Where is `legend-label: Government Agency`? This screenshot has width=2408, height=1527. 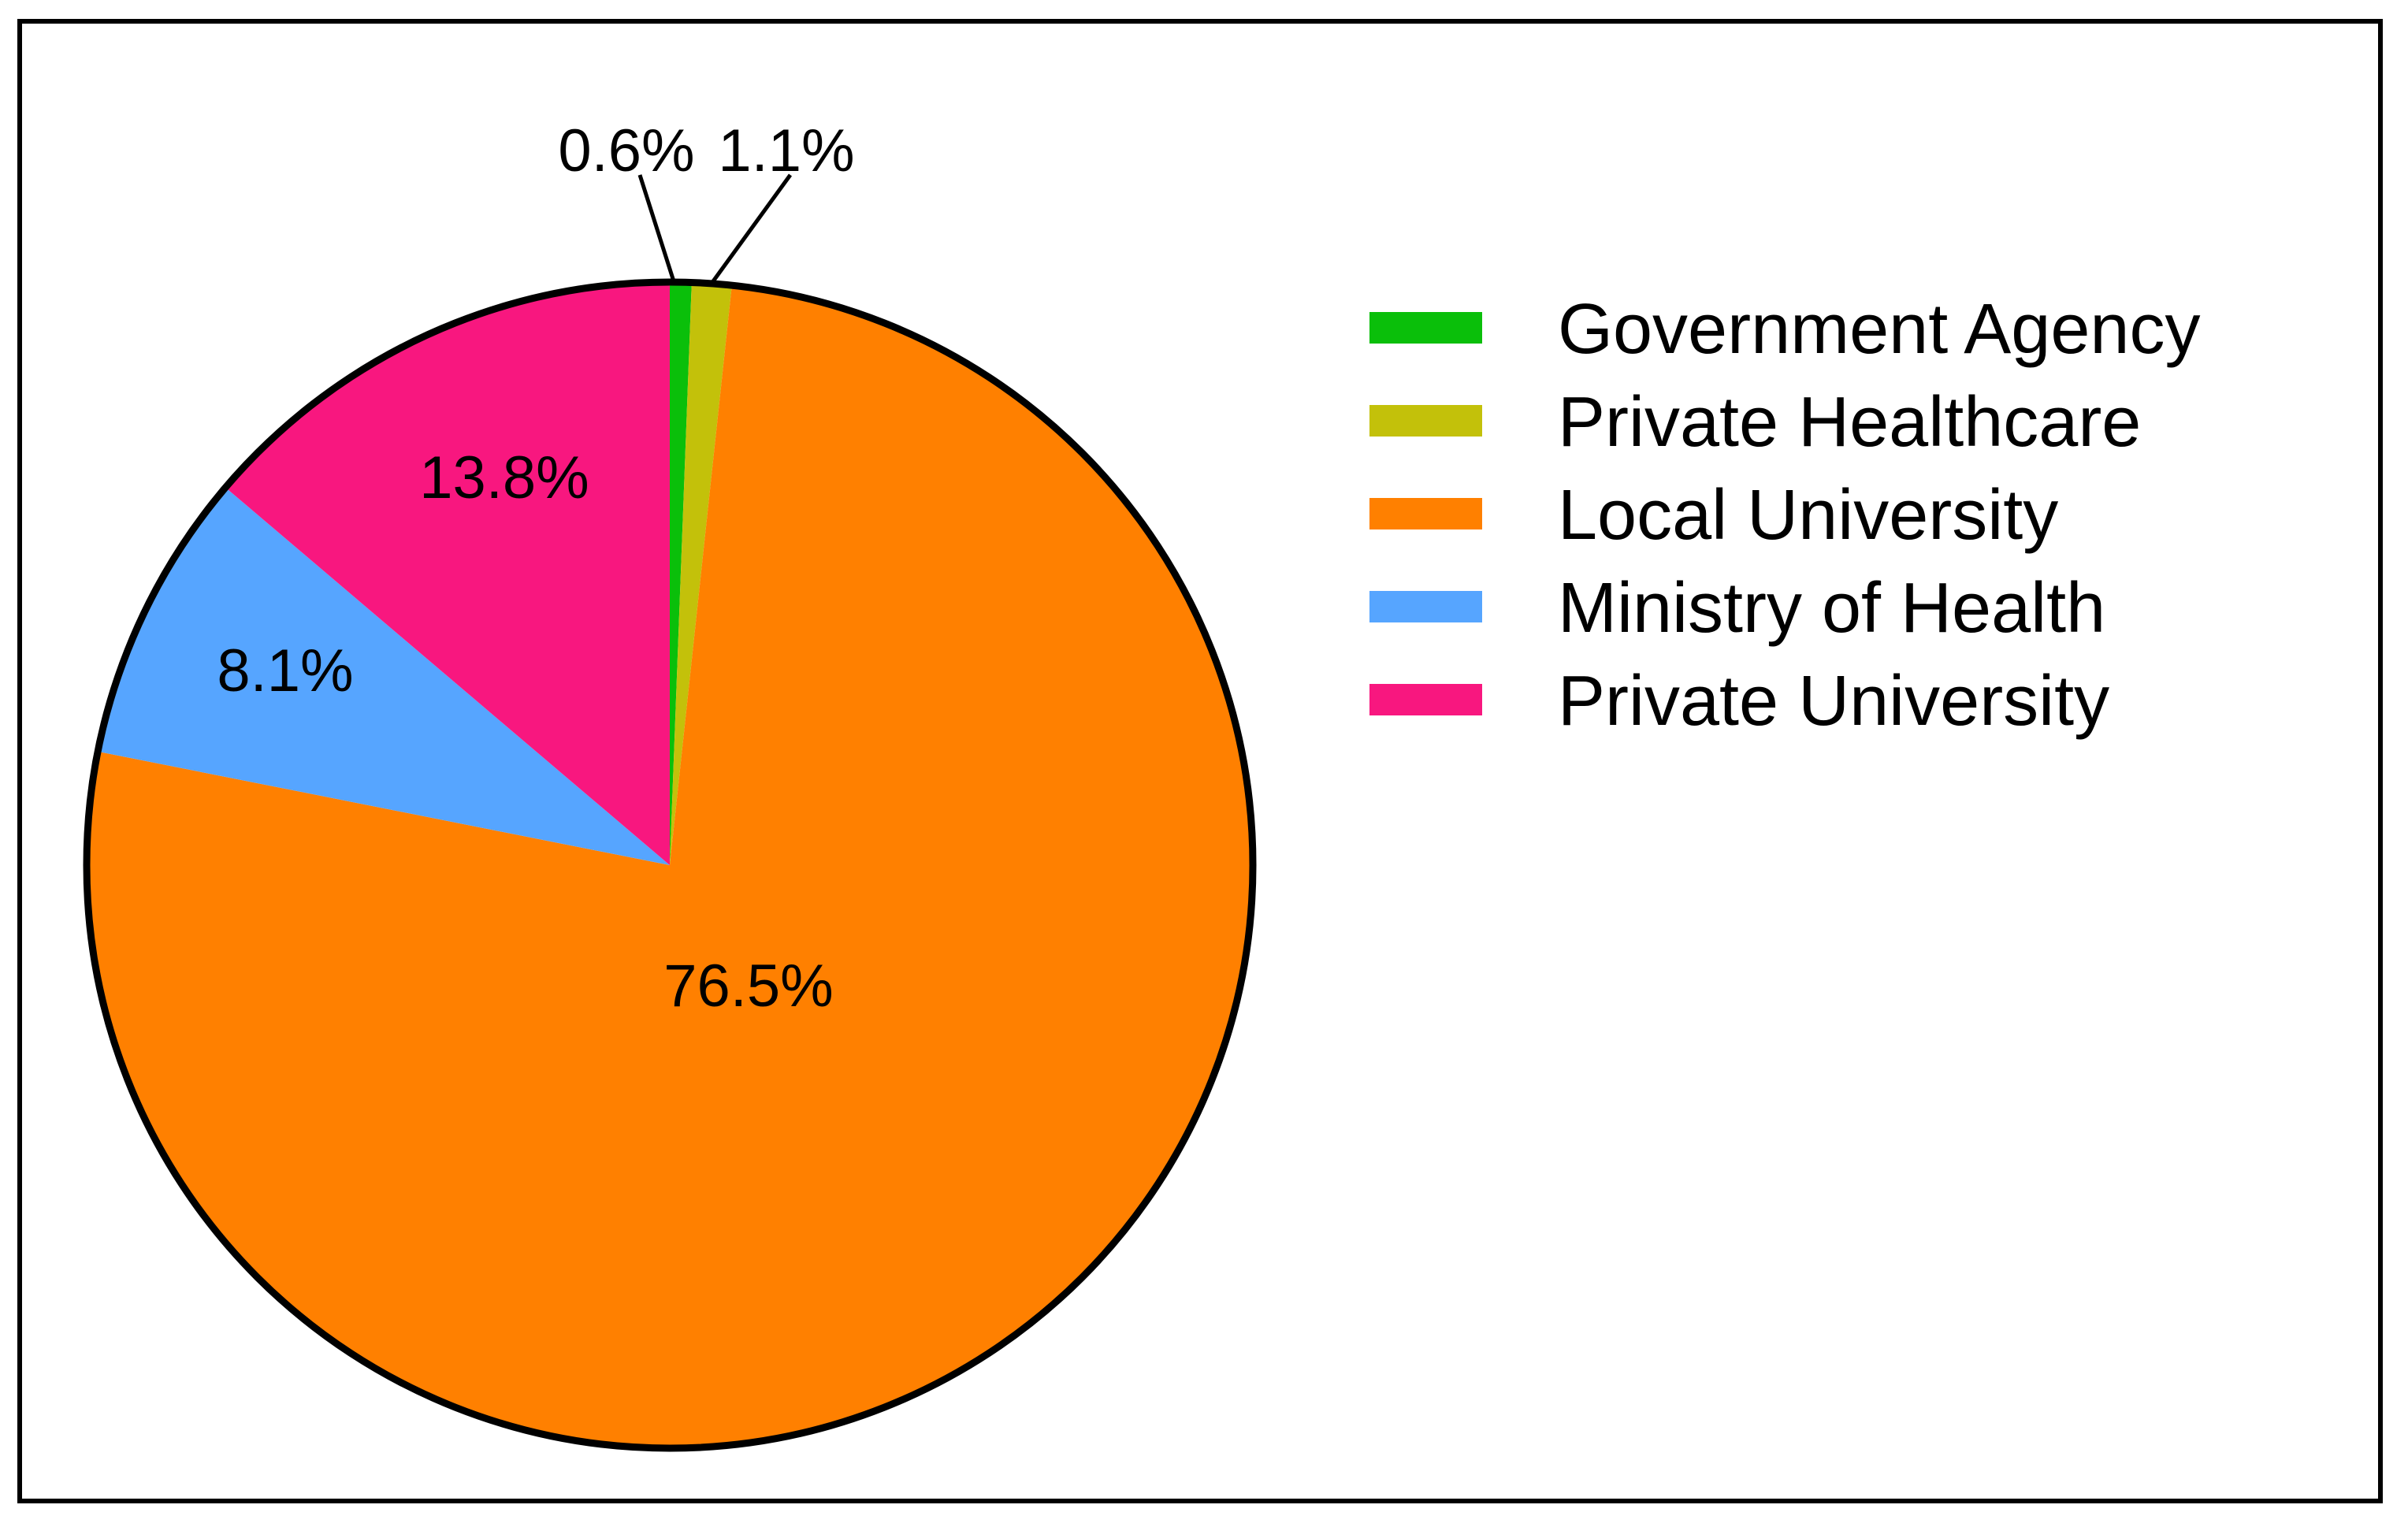
legend-label: Government Agency is located at coordinates (1879, 329).